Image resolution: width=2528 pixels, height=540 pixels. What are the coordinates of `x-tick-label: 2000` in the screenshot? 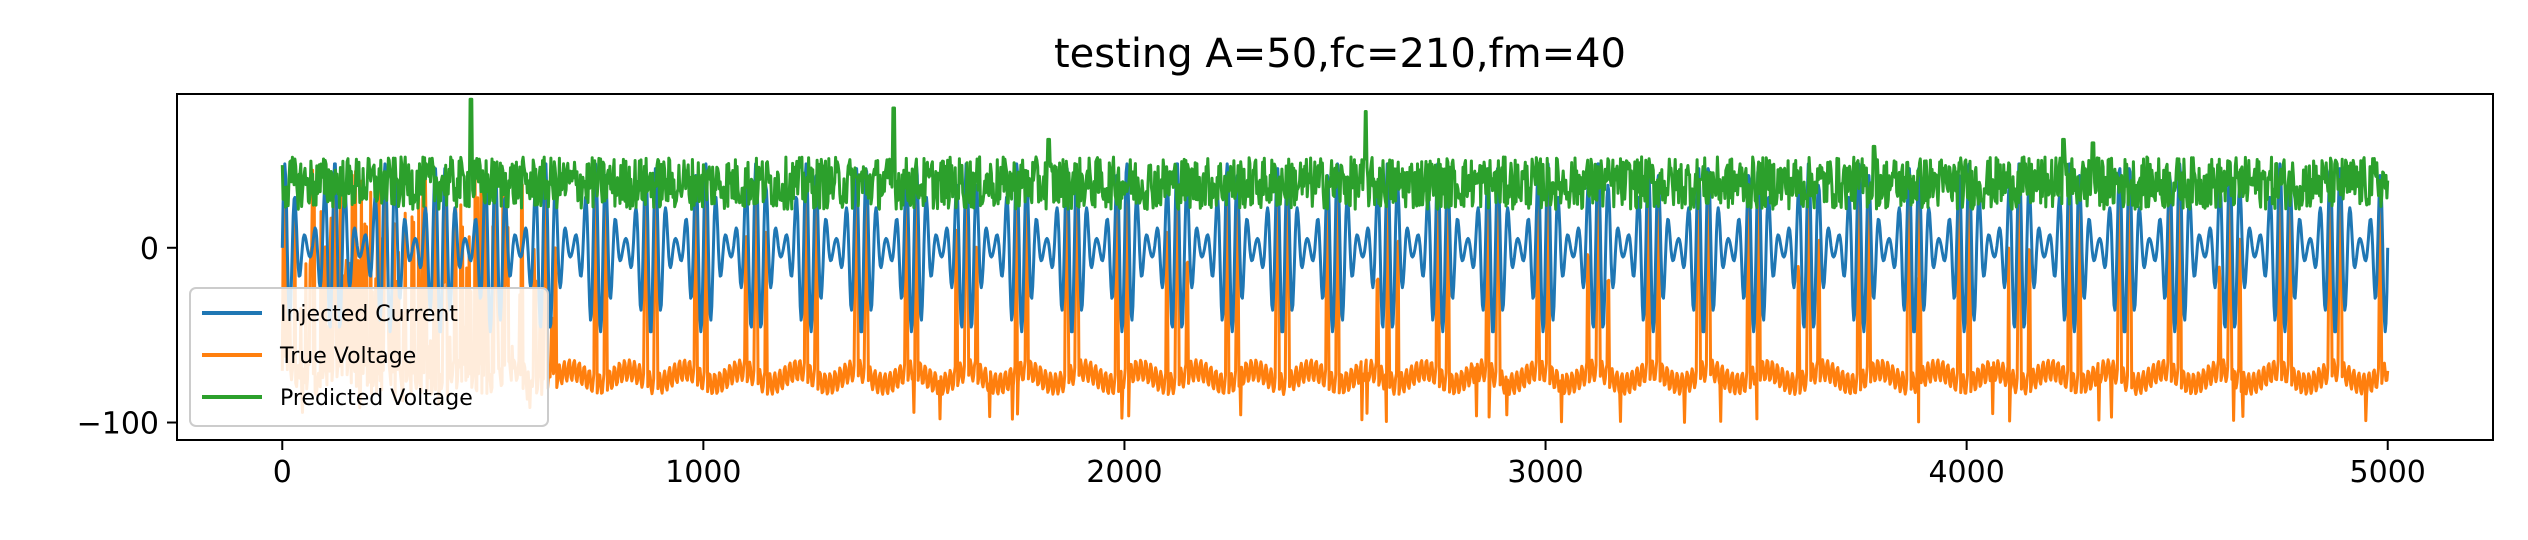 It's located at (1124, 472).